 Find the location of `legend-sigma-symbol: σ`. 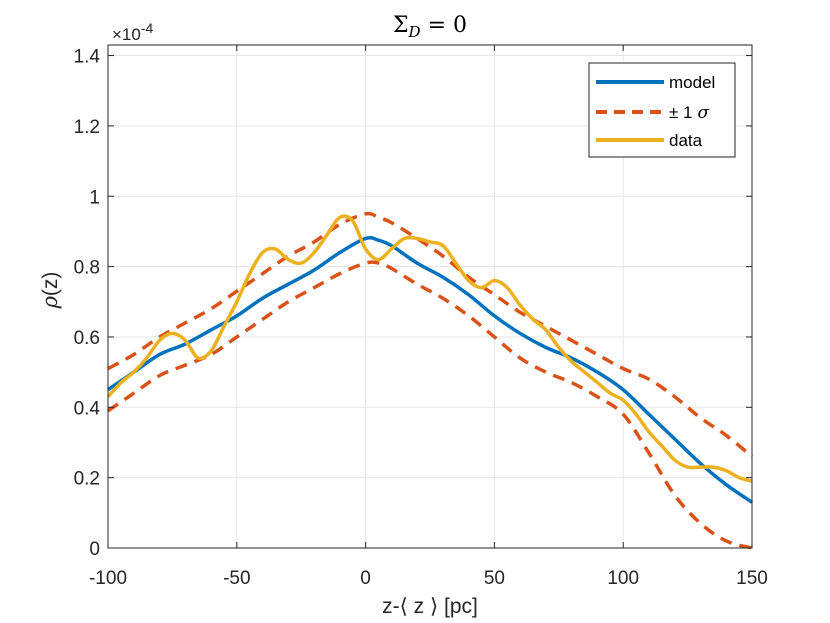

legend-sigma-symbol: σ is located at coordinates (704, 113).